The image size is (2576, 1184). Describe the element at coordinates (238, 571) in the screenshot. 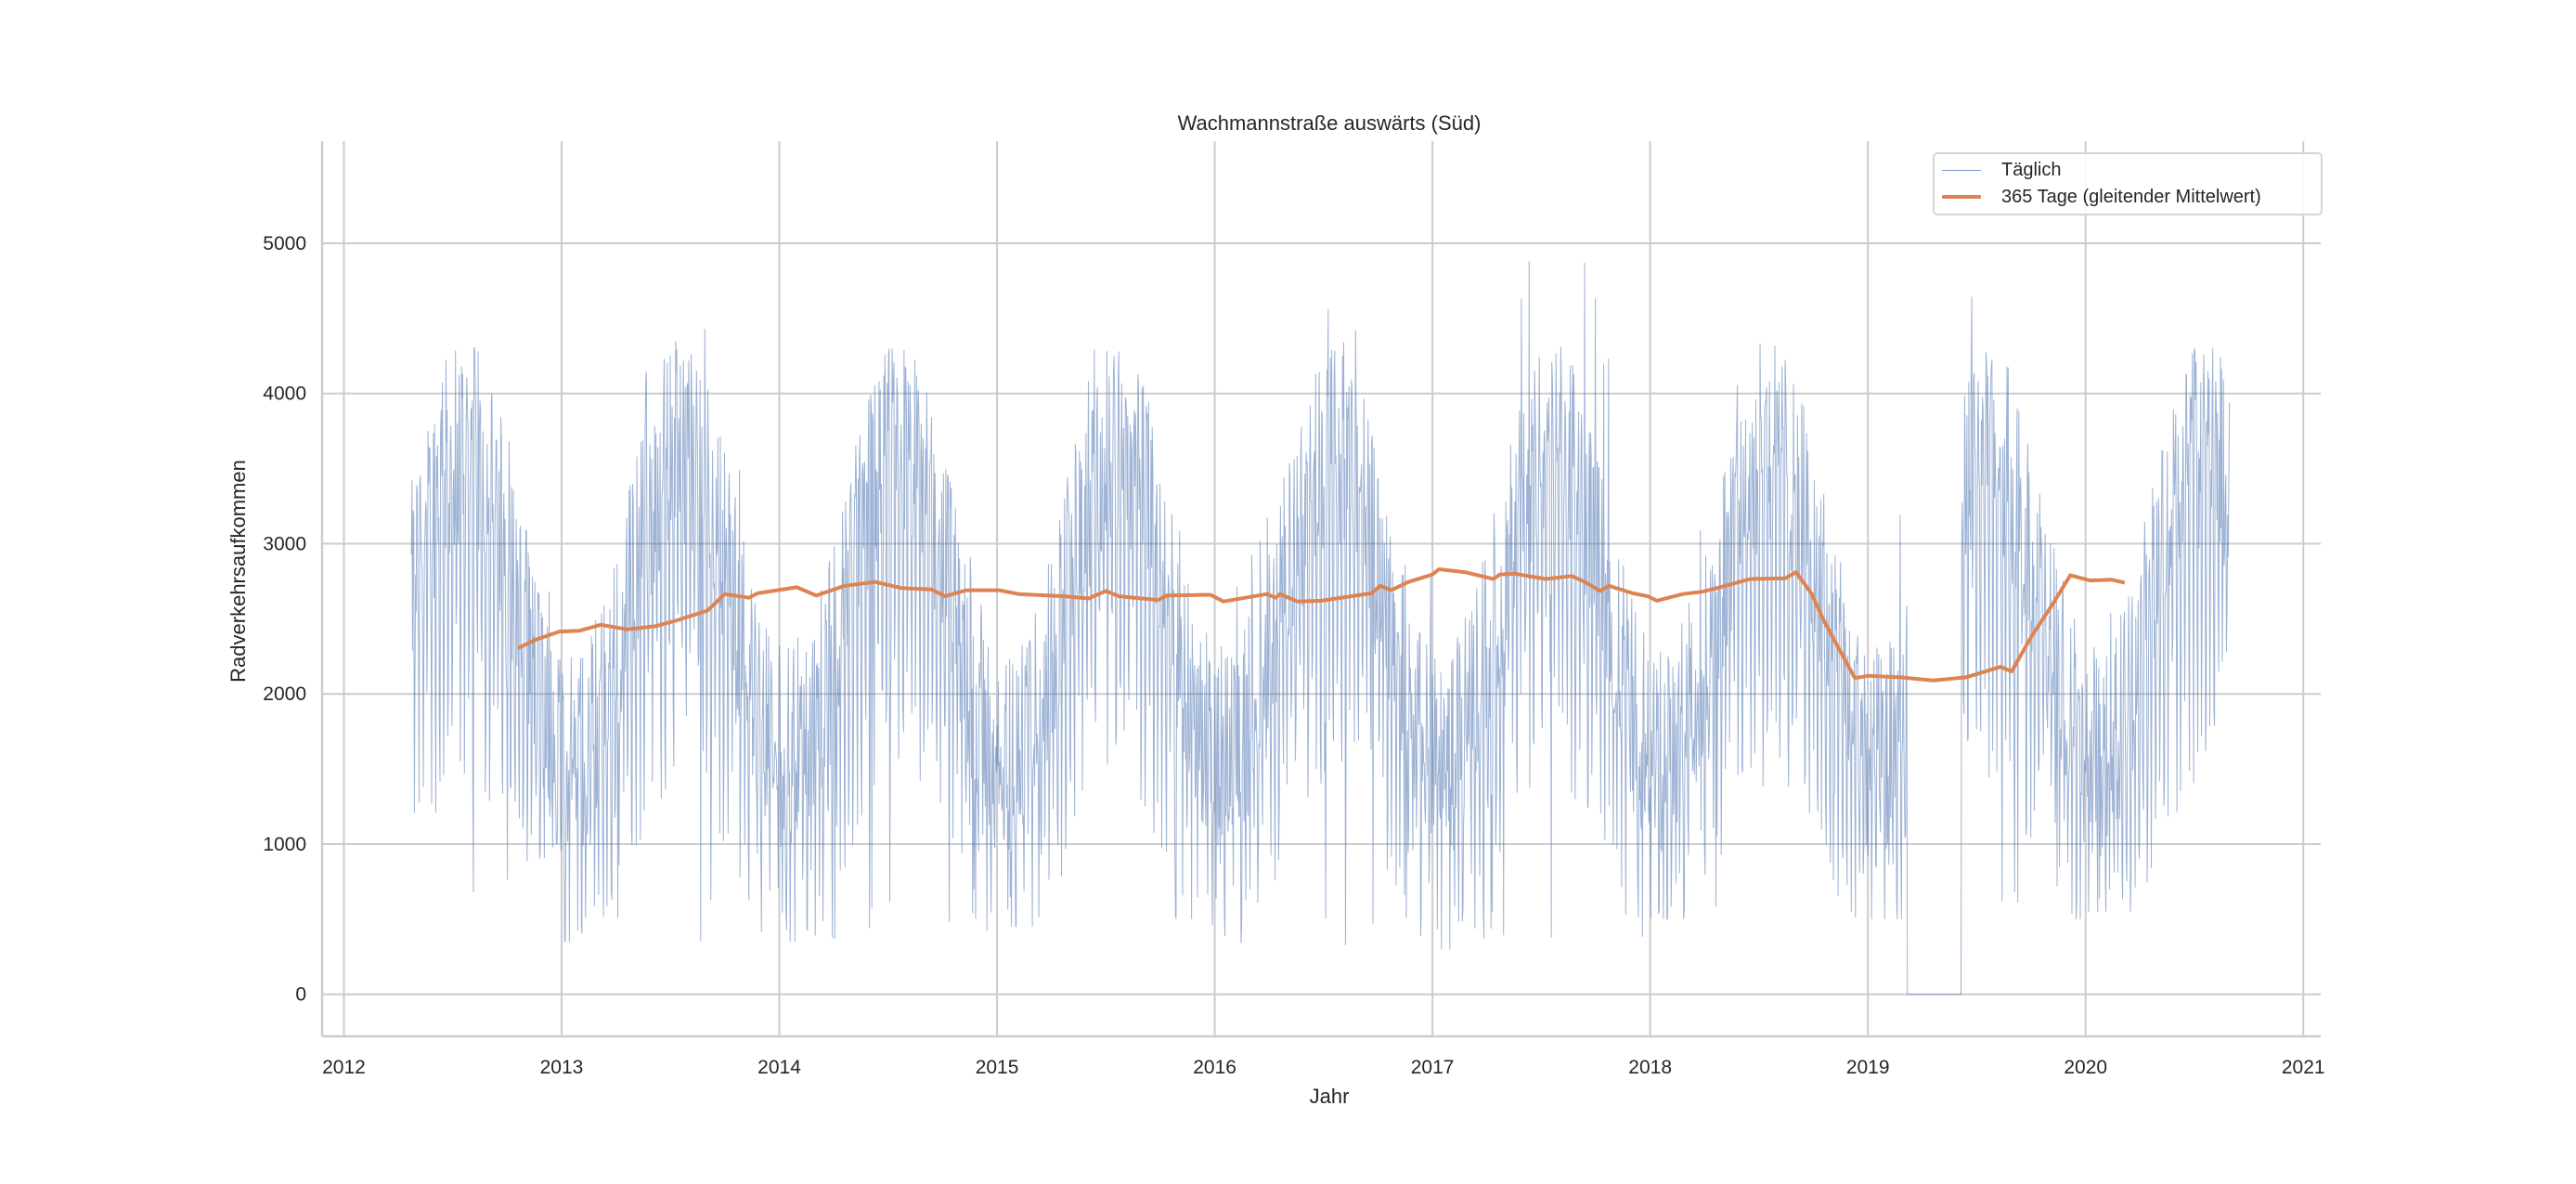

I see `y-axis-label: Radverkehrsaufkommen` at that location.